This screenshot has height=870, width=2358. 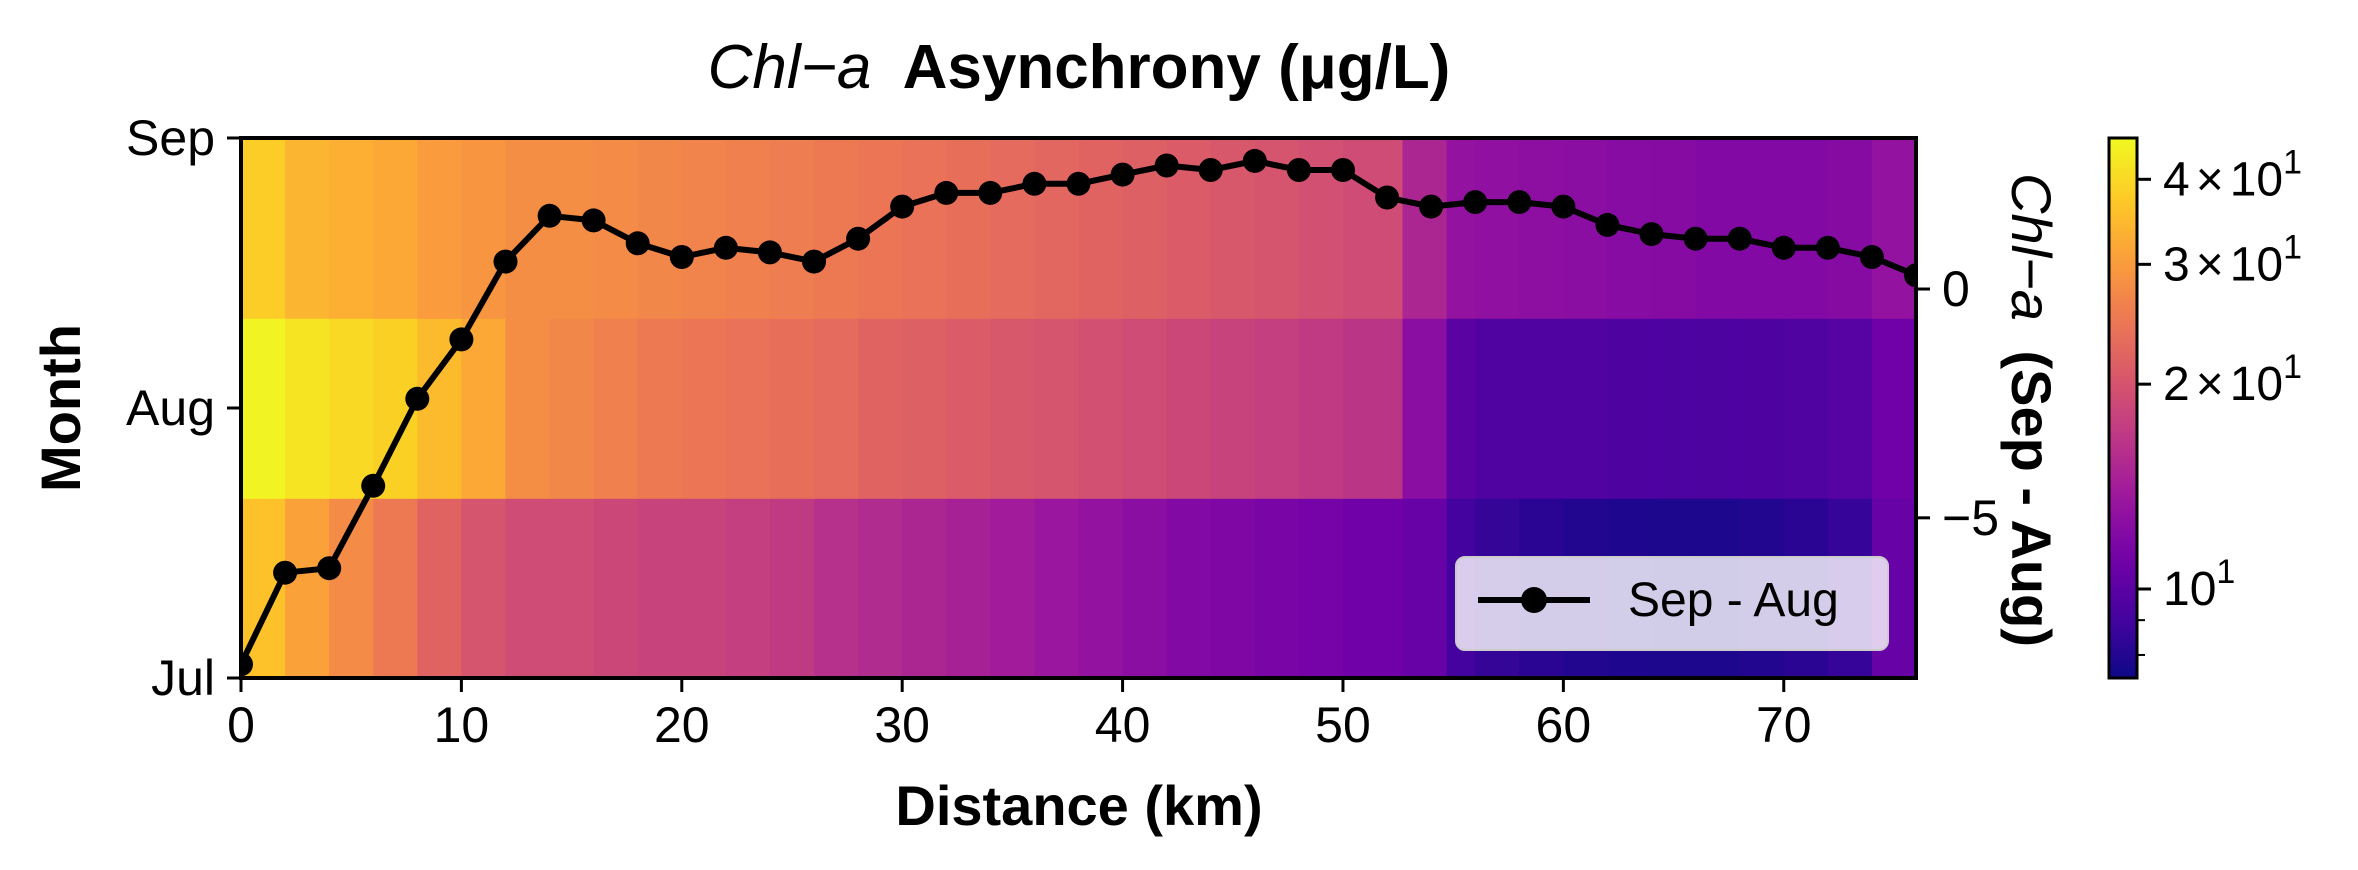 What do you see at coordinates (2123, 408) in the screenshot?
I see `colorbar-gradient` at bounding box center [2123, 408].